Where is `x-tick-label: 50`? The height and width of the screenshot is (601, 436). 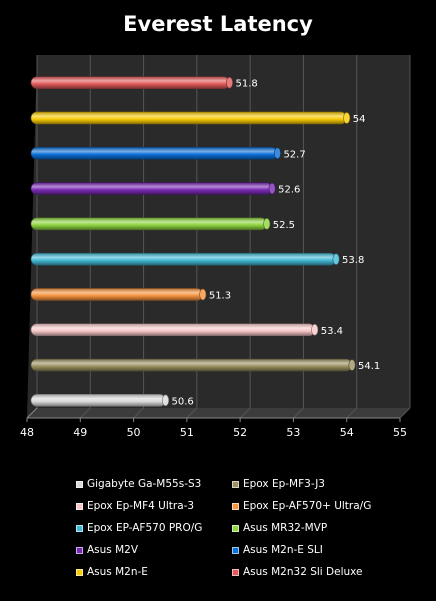
x-tick-label: 50 is located at coordinates (134, 432).